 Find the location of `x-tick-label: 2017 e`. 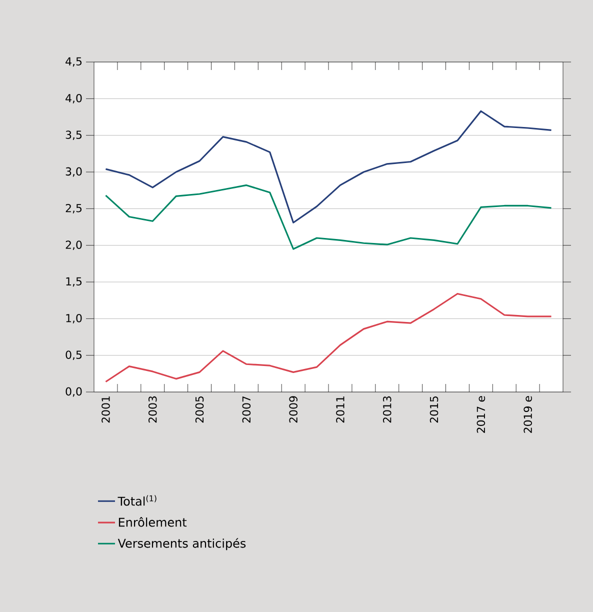

x-tick-label: 2017 e is located at coordinates (481, 414).